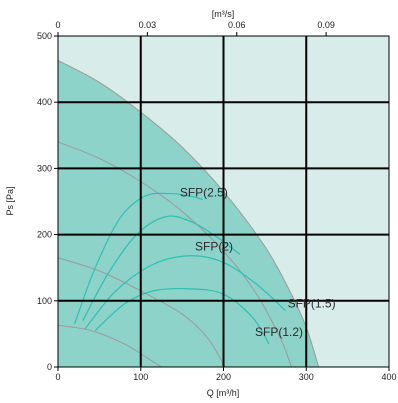 The height and width of the screenshot is (403, 398). What do you see at coordinates (306, 377) in the screenshot?
I see `x-tick-label: 300` at bounding box center [306, 377].